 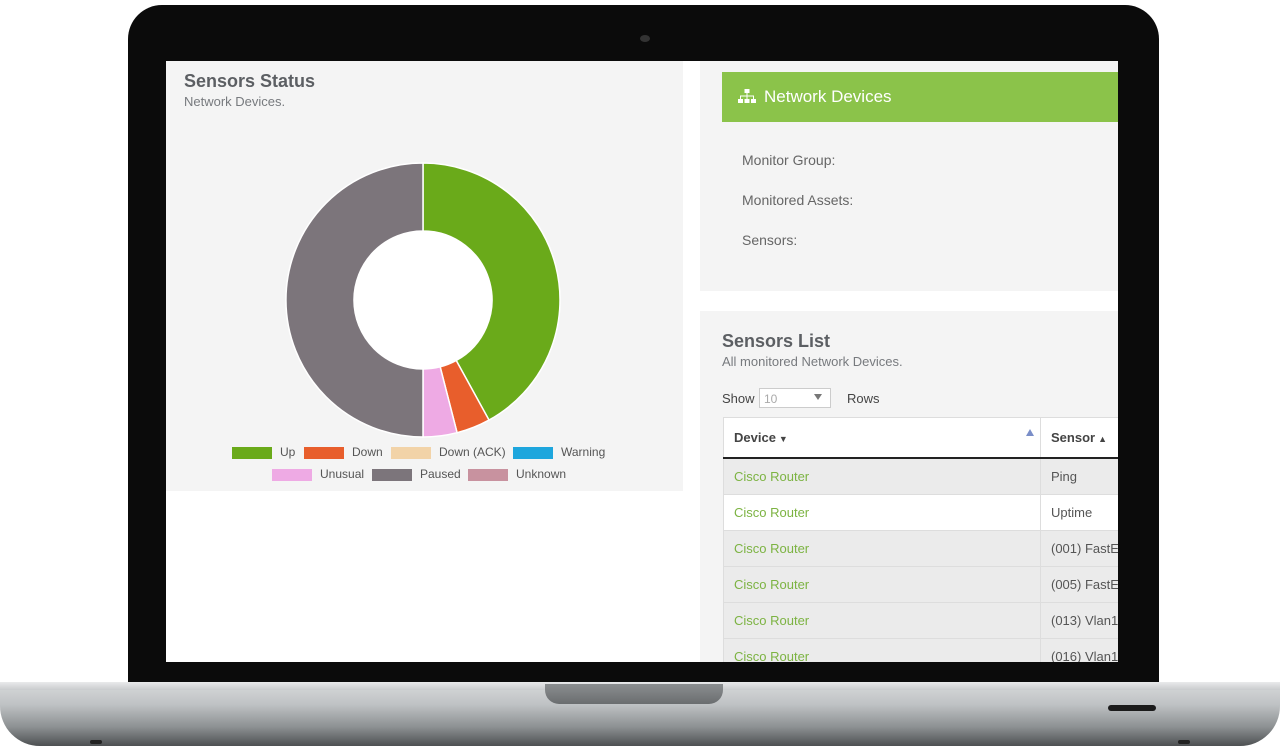 I want to click on sensors-donut-chart, so click(x=423, y=300).